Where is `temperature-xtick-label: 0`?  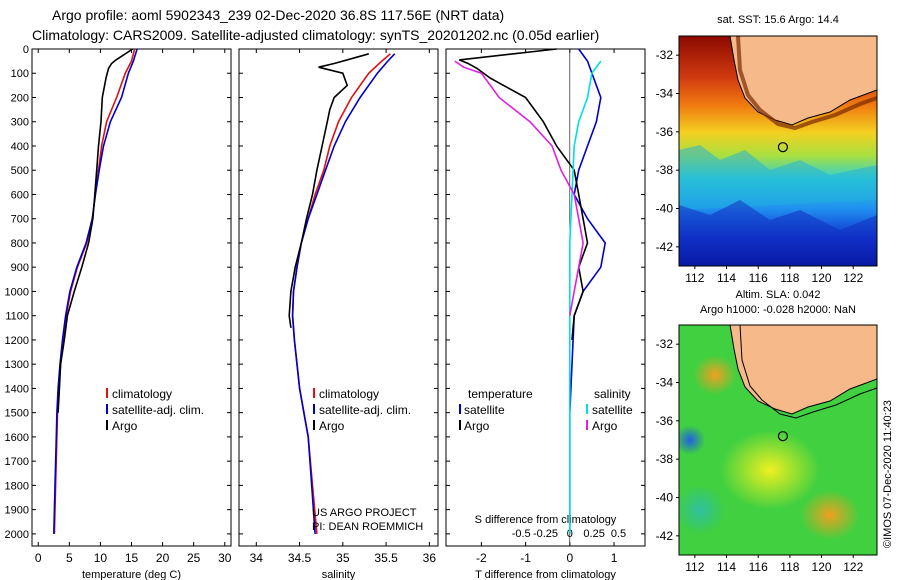 temperature-xtick-label: 0 is located at coordinates (38, 558).